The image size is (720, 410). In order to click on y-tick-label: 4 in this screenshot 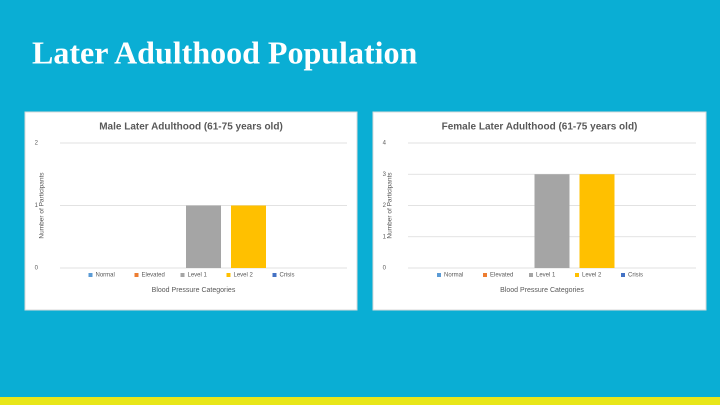, I will do `click(385, 144)`.